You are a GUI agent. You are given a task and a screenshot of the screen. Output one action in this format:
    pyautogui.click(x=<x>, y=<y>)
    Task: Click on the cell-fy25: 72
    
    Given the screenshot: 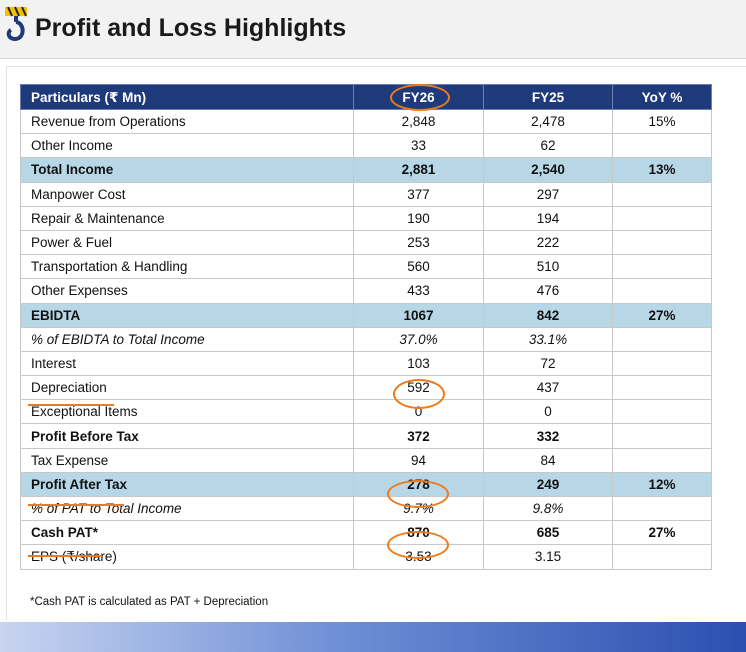 What is the action you would take?
    pyautogui.click(x=548, y=363)
    